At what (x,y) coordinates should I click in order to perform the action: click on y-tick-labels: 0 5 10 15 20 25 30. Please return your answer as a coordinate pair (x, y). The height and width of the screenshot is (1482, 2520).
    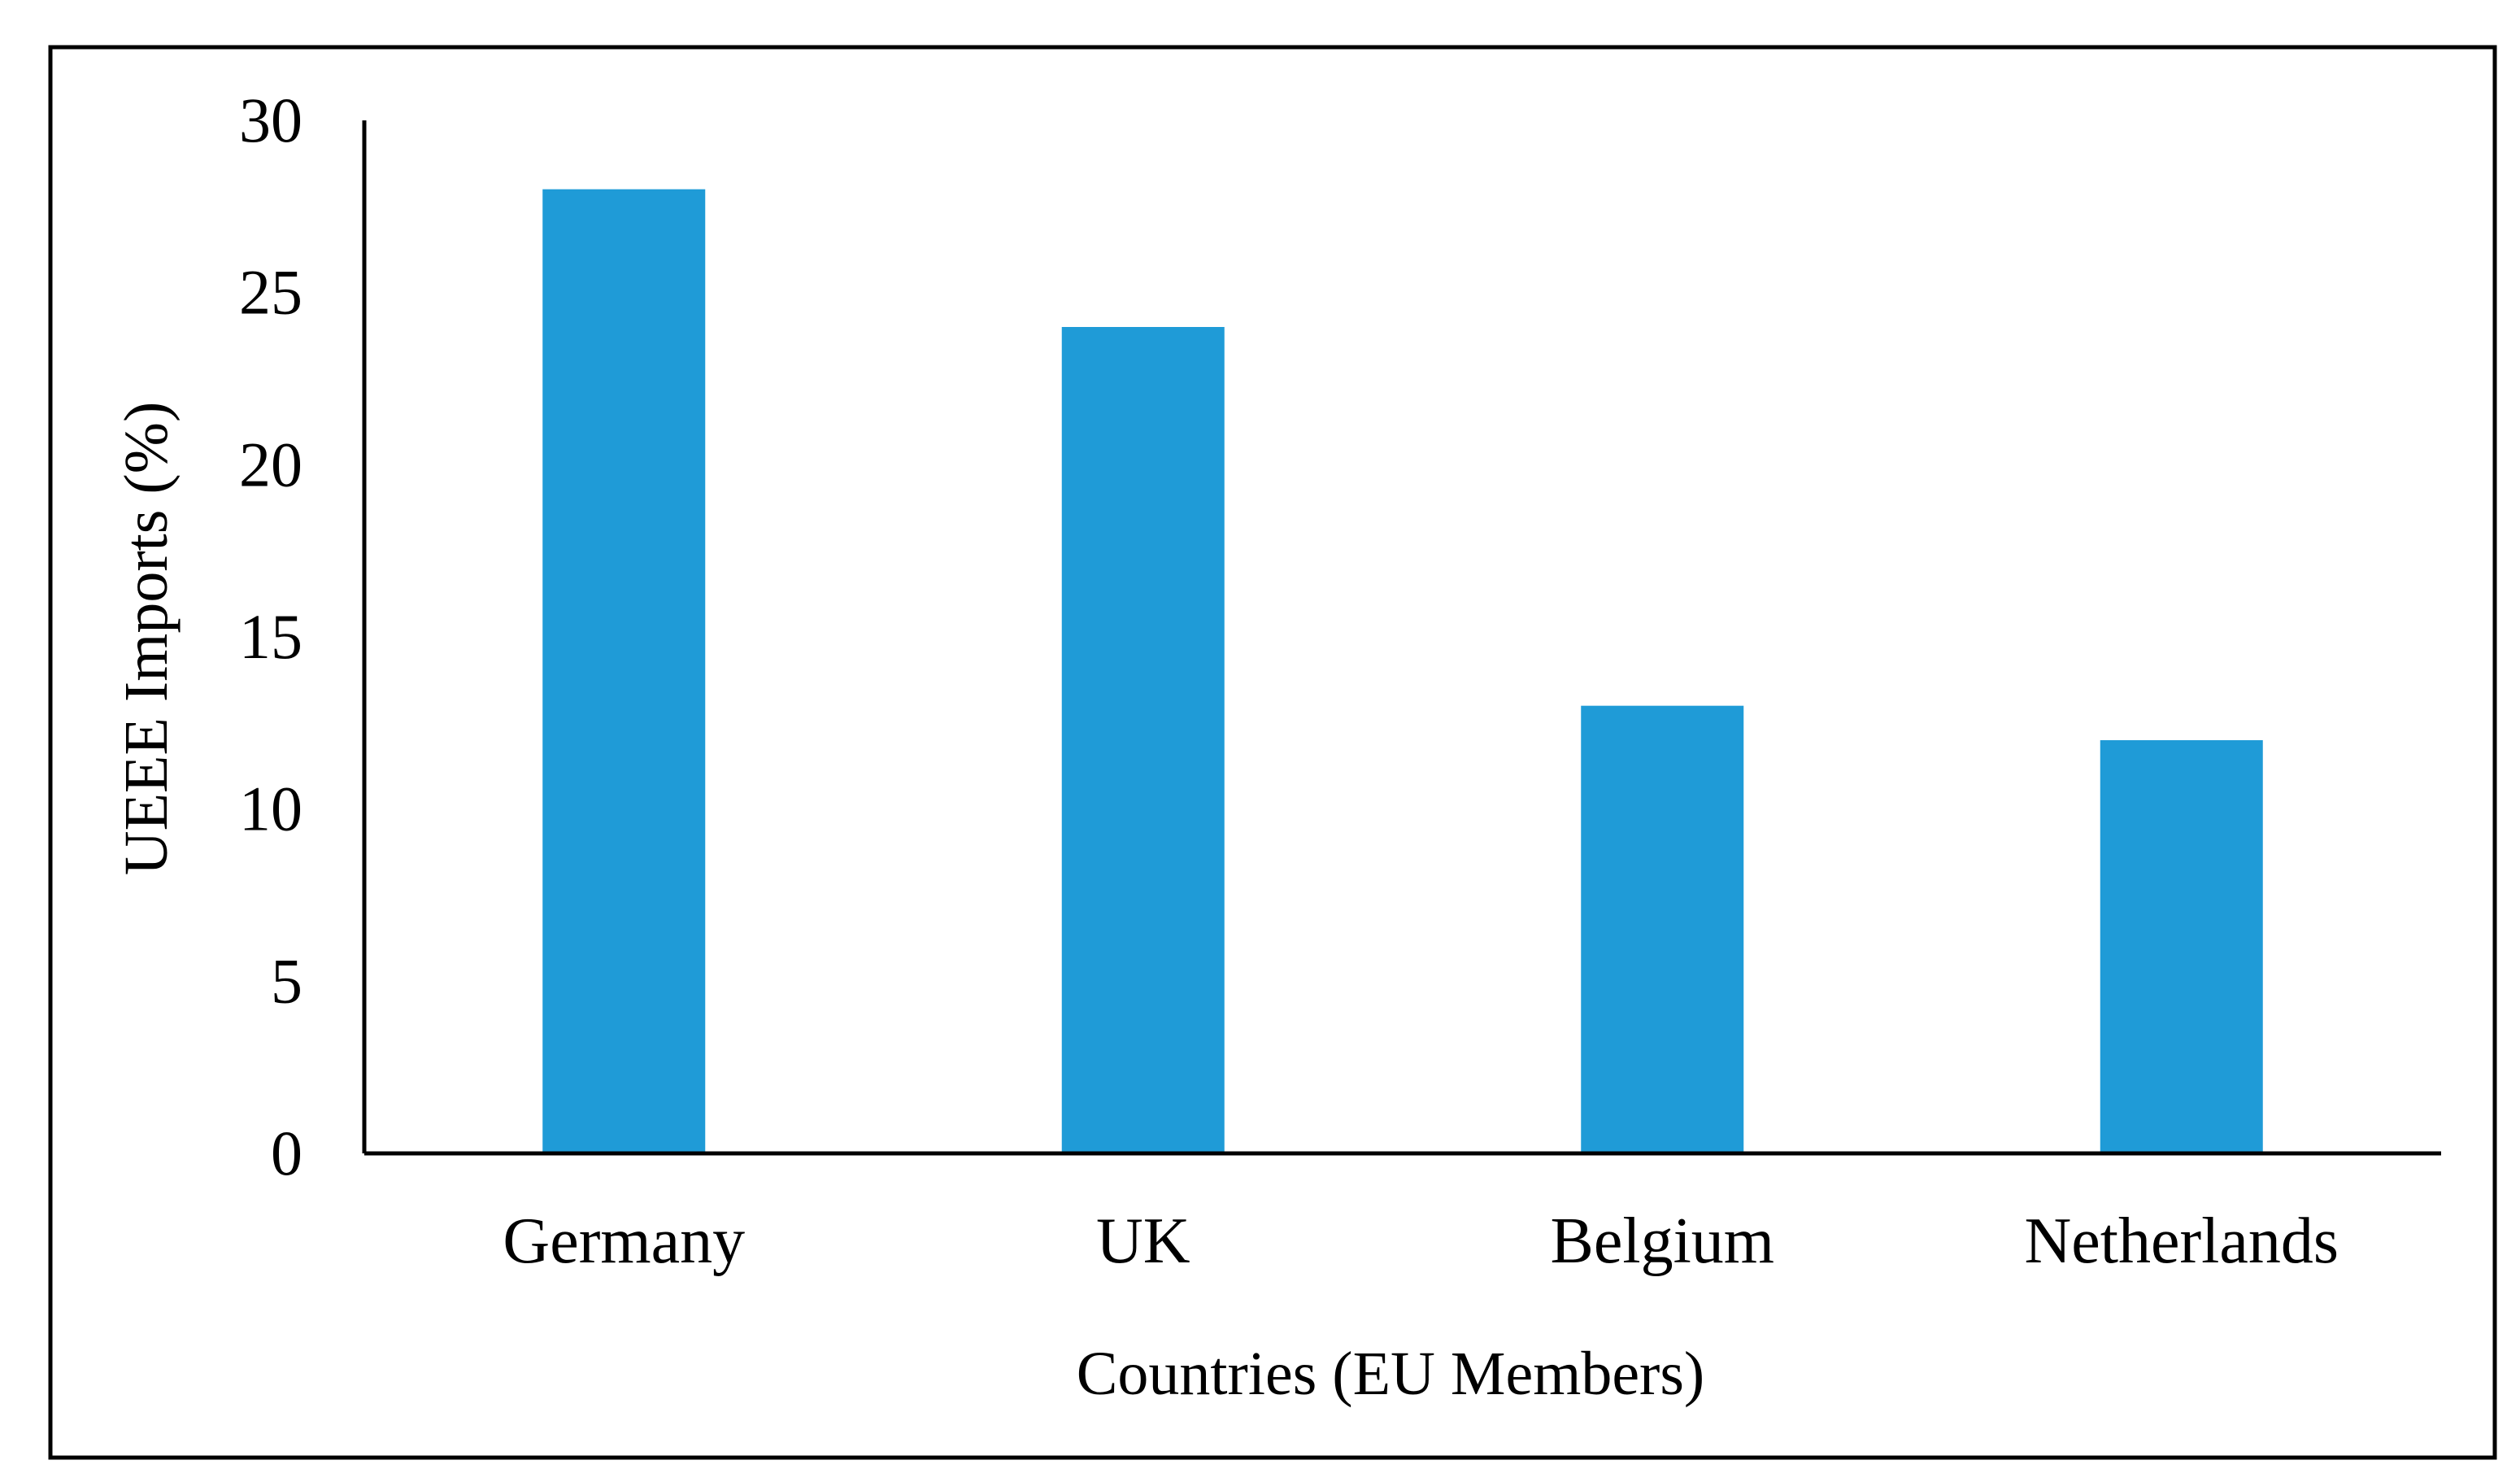
    Looking at the image, I should click on (270, 636).